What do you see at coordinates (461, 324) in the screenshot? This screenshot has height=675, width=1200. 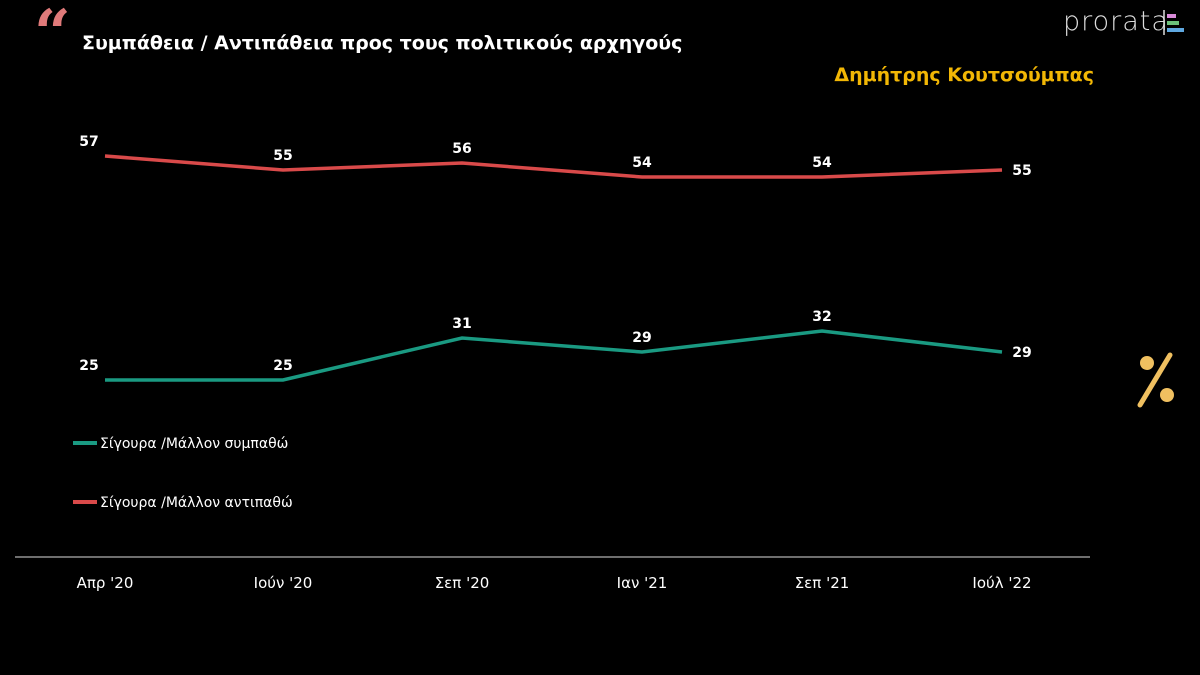 I see `data-label: 31` at bounding box center [461, 324].